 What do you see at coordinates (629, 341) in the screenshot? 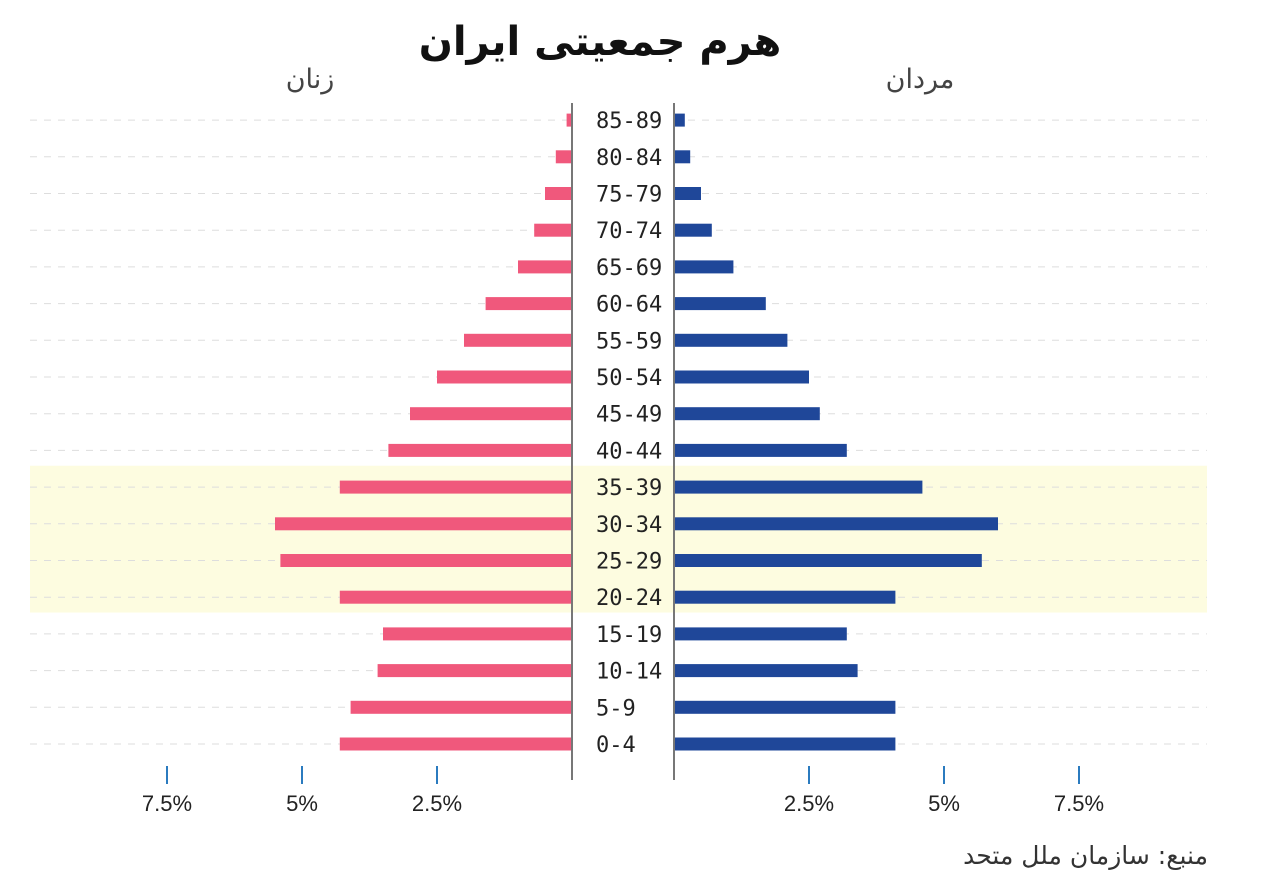
I see `age-group-label: 55-59` at bounding box center [629, 341].